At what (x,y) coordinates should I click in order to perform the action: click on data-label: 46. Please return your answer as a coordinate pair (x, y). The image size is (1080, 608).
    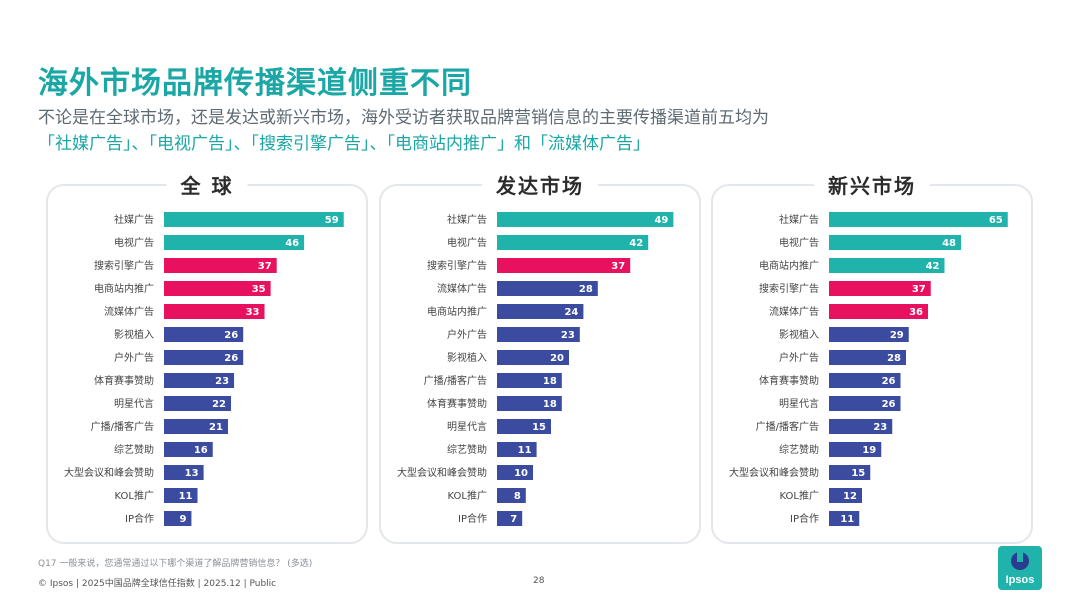
    Looking at the image, I should click on (292, 243).